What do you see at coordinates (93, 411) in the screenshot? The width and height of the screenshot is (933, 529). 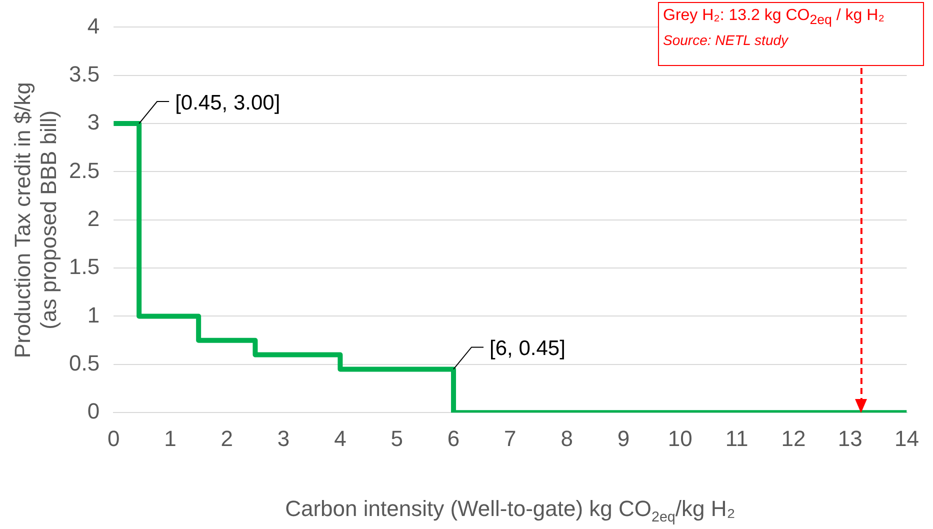 I see `y-tick-label: 0` at bounding box center [93, 411].